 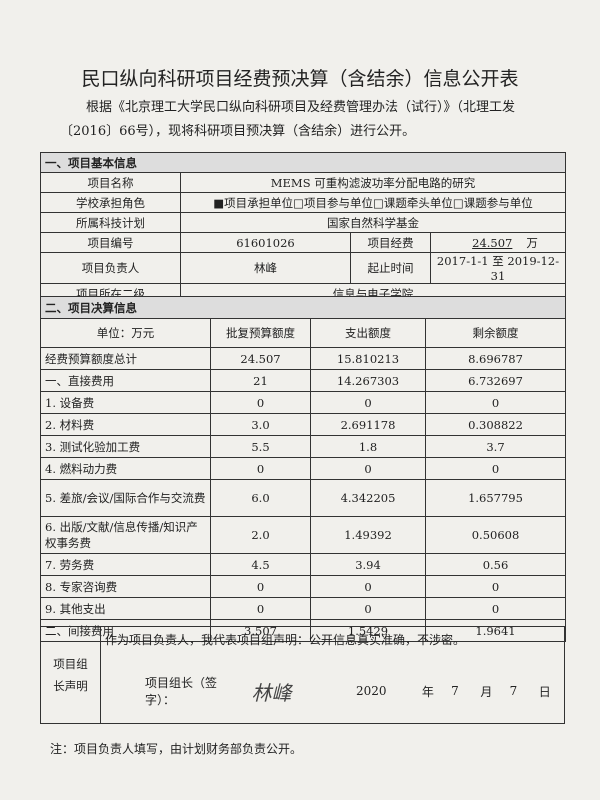 I want to click on row: 5. 差旅/会议/国际合作与交流费 6.0 4.342205 1.657795, so click(x=303, y=498).